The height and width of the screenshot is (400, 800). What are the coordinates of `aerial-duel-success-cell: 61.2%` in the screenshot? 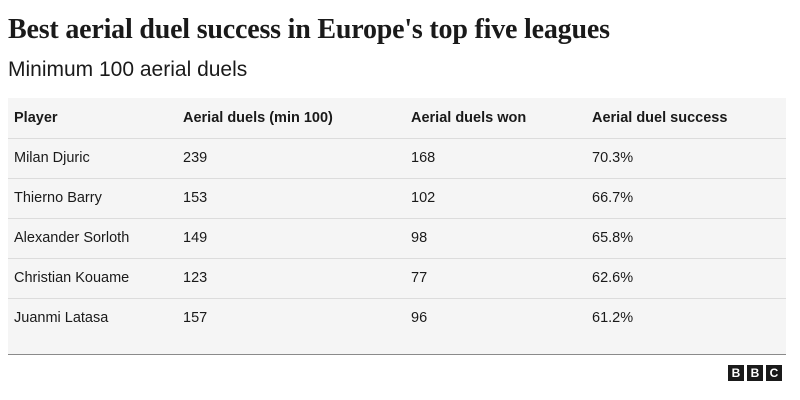 It's located at (613, 318).